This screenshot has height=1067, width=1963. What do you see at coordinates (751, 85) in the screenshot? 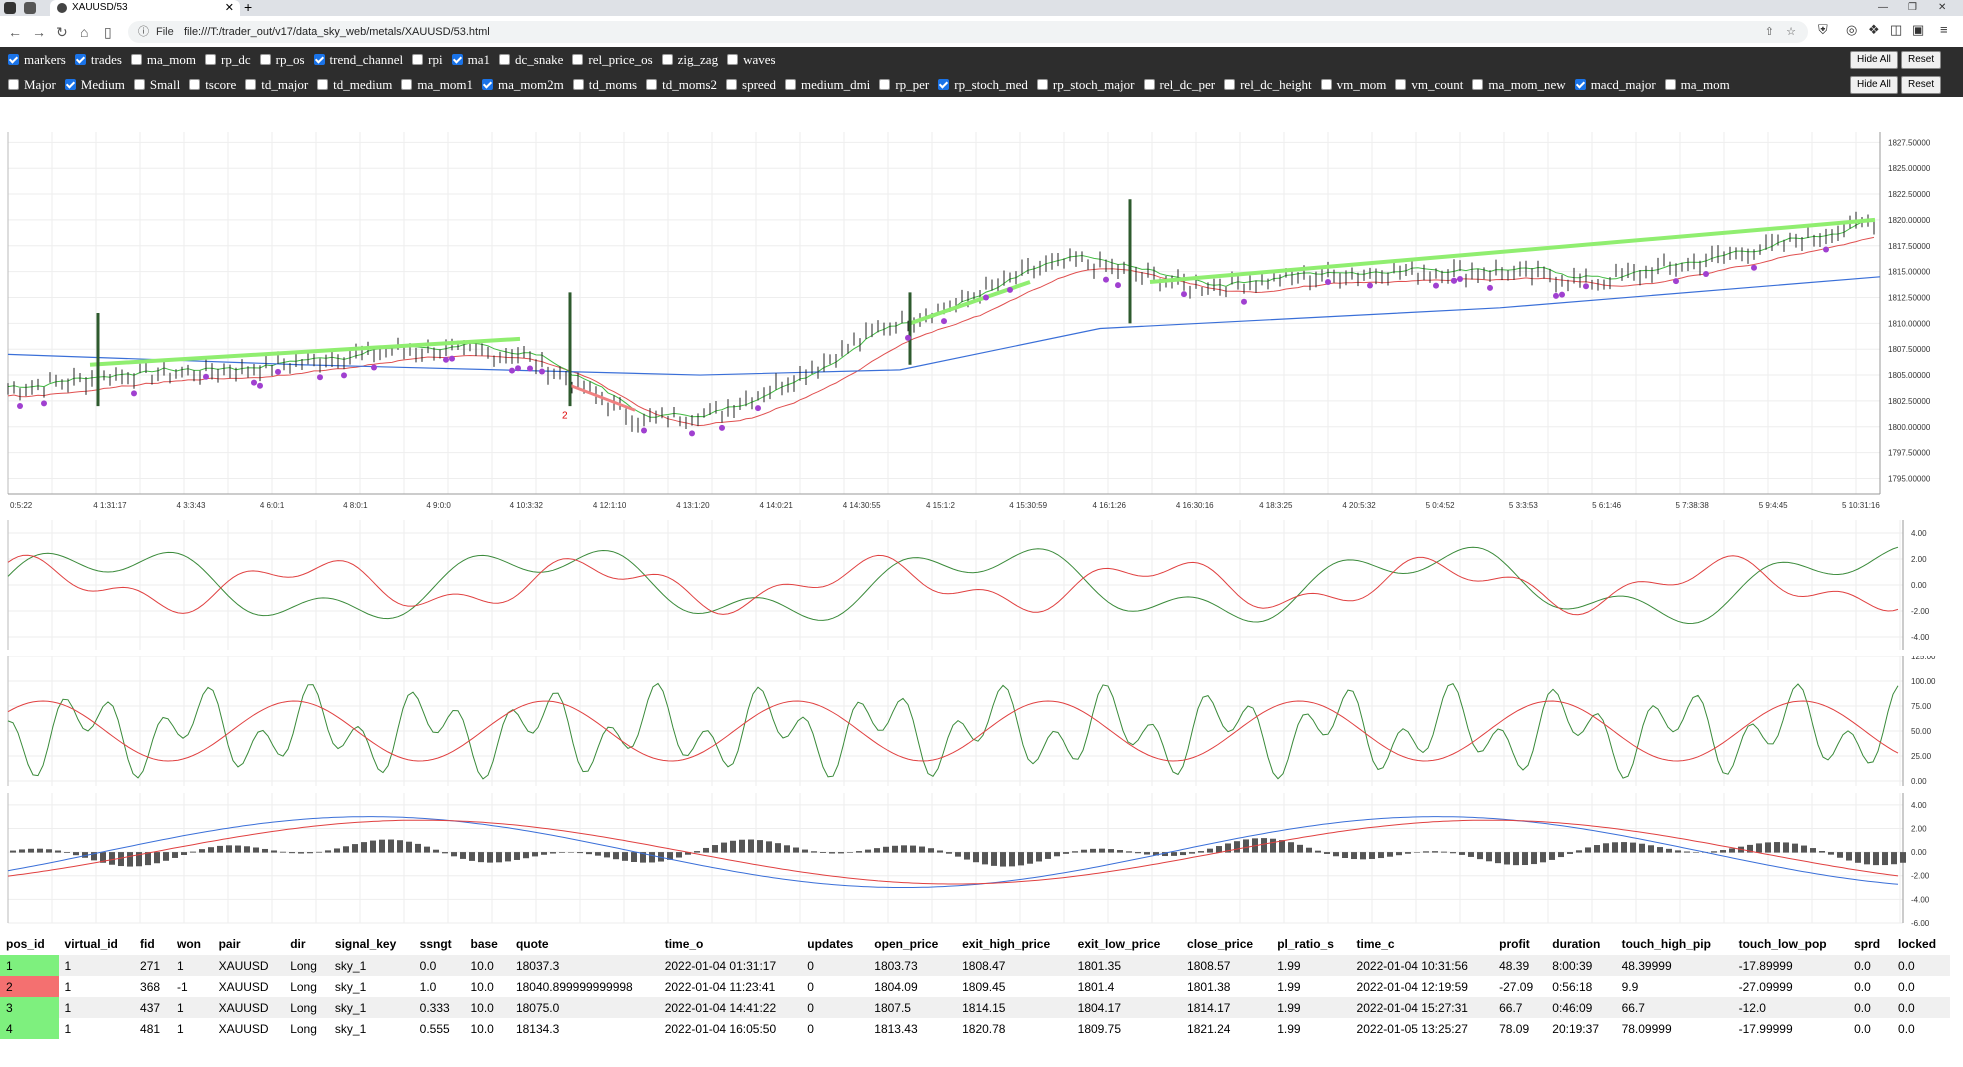
I see `toggle-spreed: spreed` at bounding box center [751, 85].